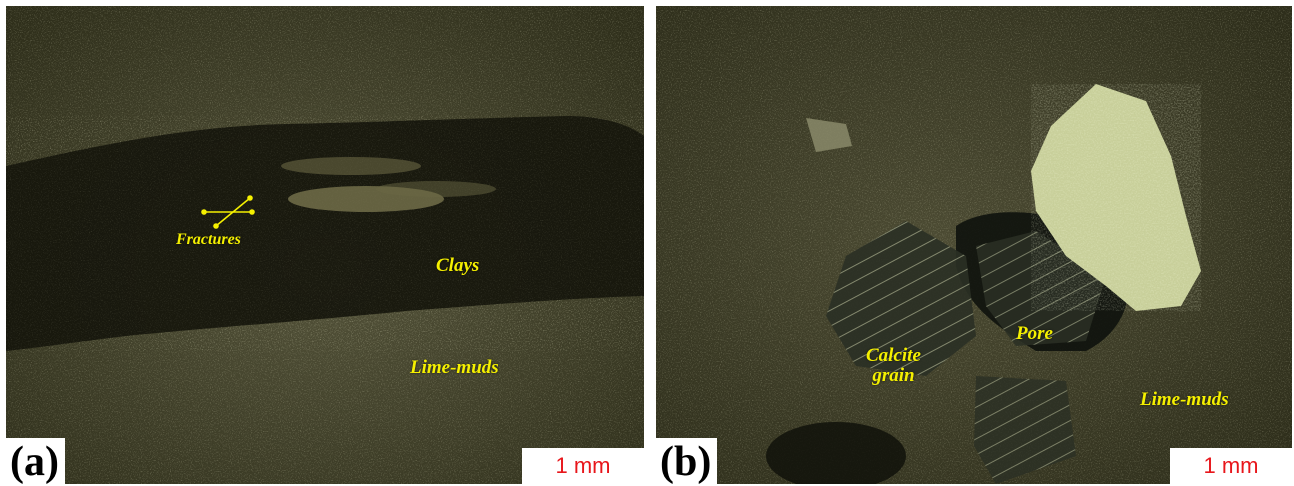 This screenshot has height=486, width=1294. I want to click on scale-bar-label-b: 1 mm, so click(1231, 465).